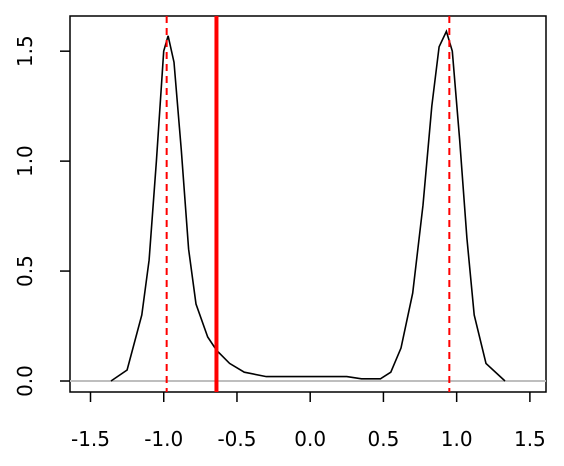 This screenshot has height=466, width=564. Describe the element at coordinates (90, 439) in the screenshot. I see `x-tick-label: -1.5` at that location.